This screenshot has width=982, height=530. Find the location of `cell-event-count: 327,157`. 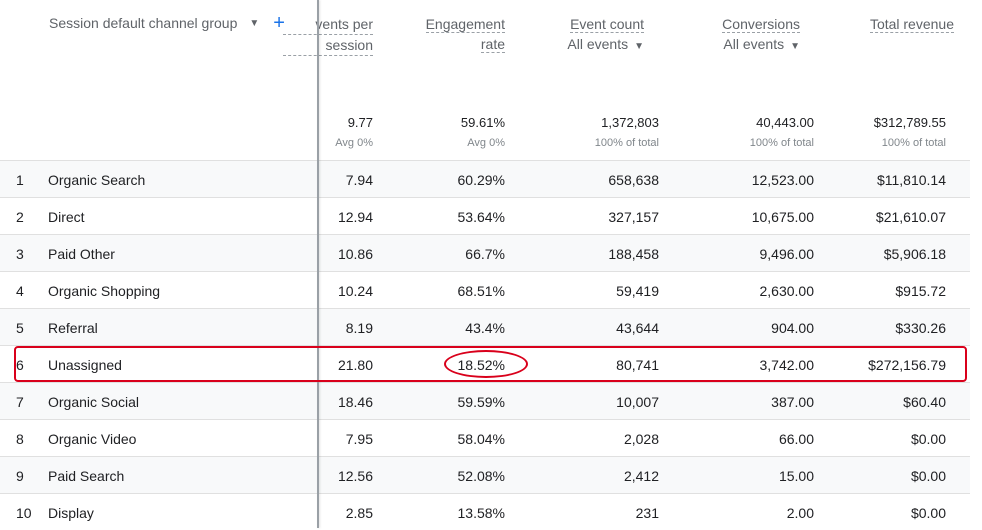

cell-event-count: 327,157 is located at coordinates (633, 217).